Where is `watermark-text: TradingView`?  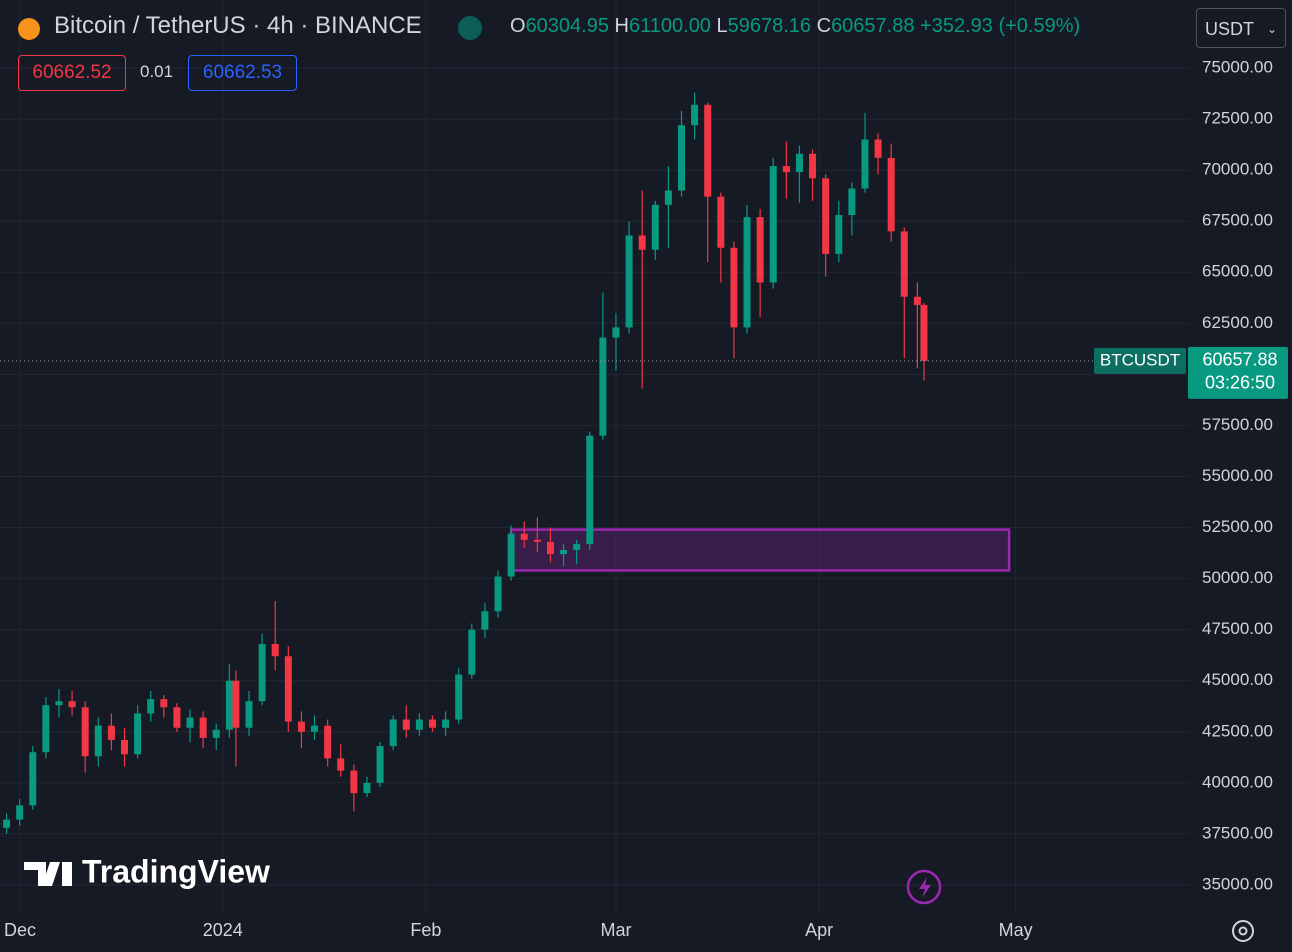
watermark-text: TradingView is located at coordinates (176, 871).